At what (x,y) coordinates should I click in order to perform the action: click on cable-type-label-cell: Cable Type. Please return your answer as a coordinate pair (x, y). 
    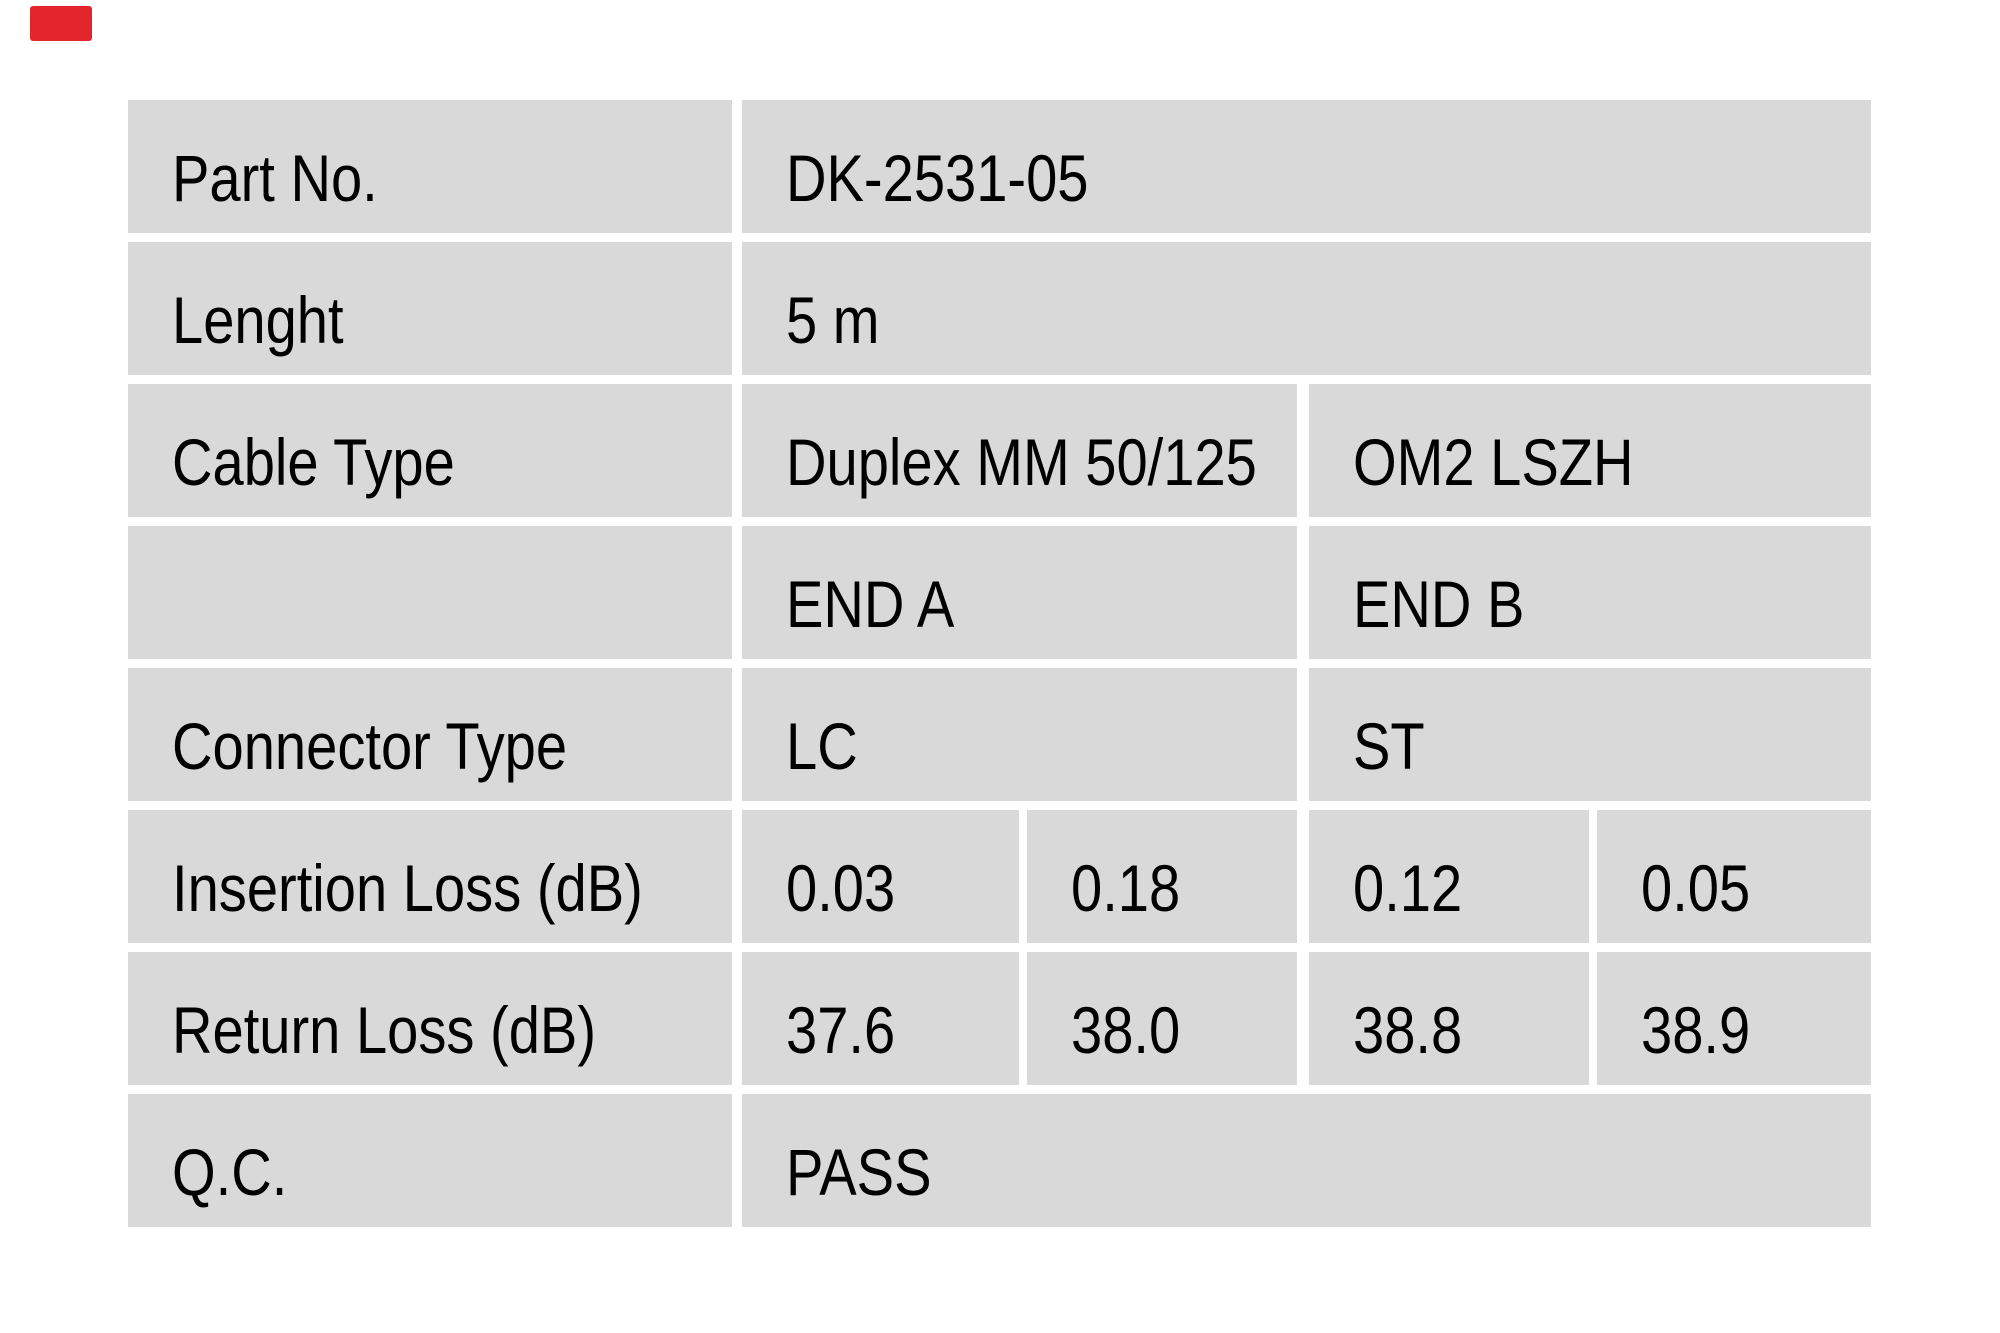
    Looking at the image, I should click on (430, 450).